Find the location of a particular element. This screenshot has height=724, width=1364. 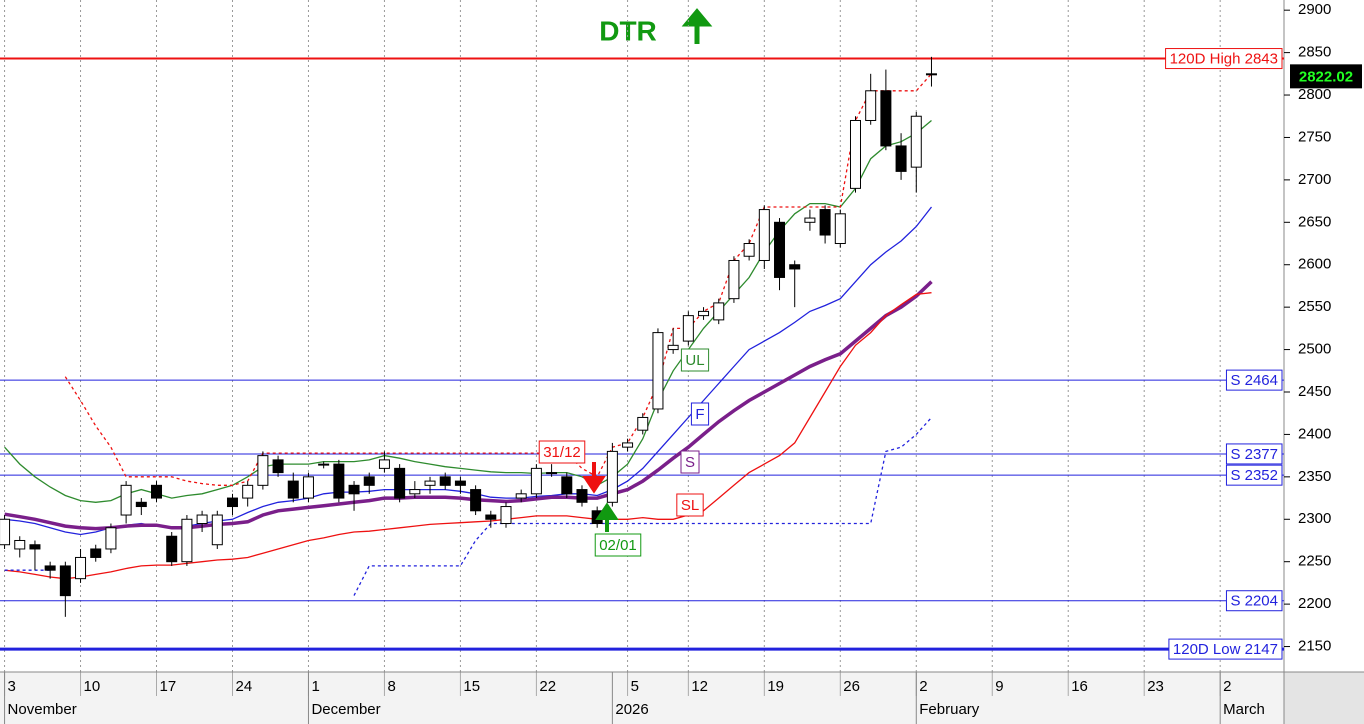

level-label-text: S 2464 is located at coordinates (1254, 380).